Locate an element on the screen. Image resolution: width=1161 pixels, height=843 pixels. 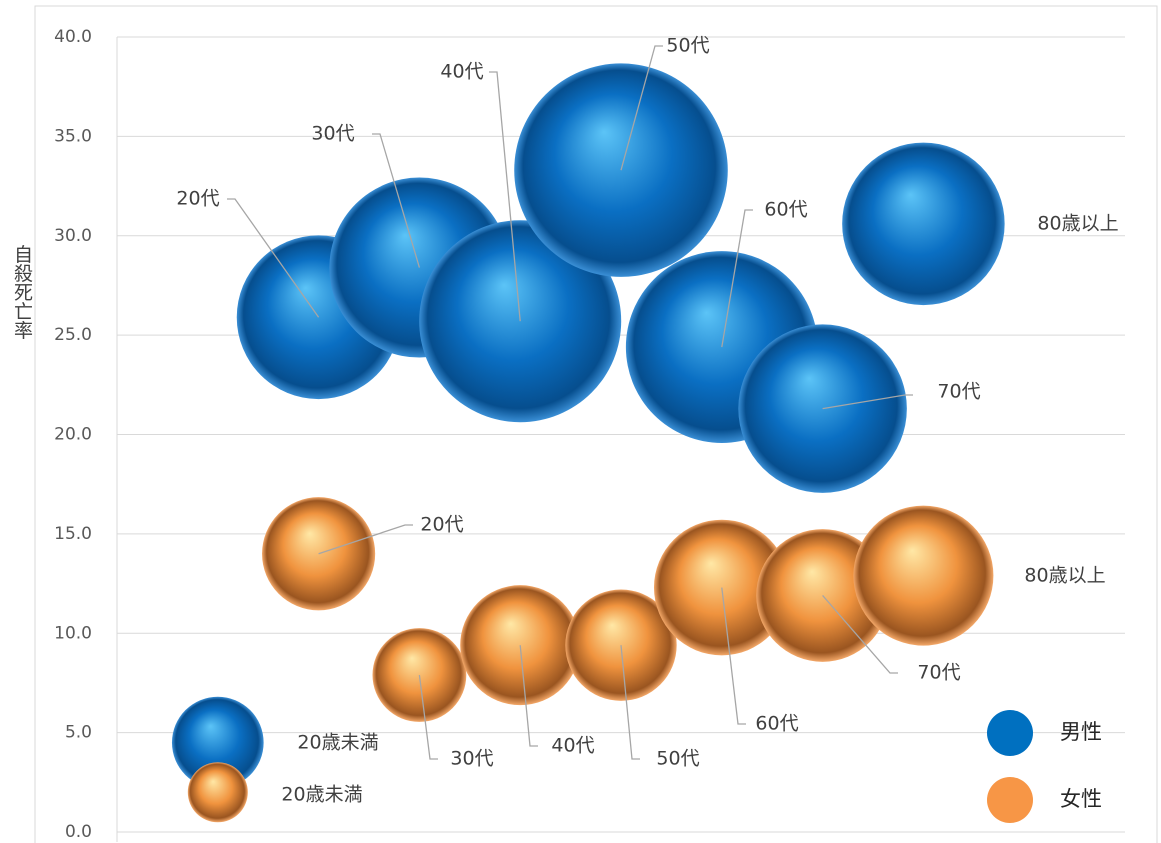
y-axis-label: 自殺死亡率 is located at coordinates (22, 291).